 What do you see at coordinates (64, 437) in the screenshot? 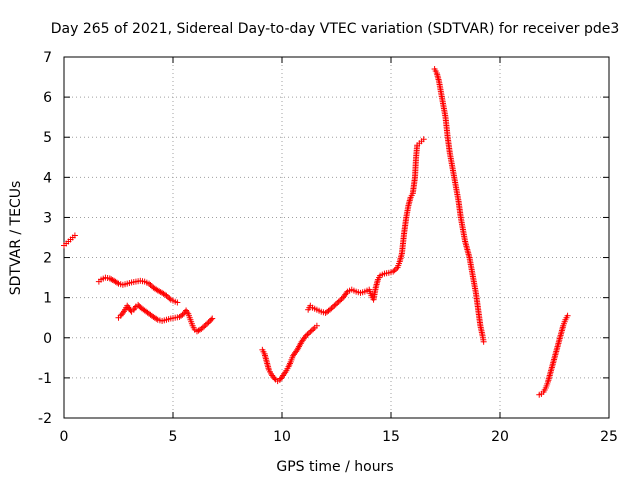
I see `x-tick-label: 0` at bounding box center [64, 437].